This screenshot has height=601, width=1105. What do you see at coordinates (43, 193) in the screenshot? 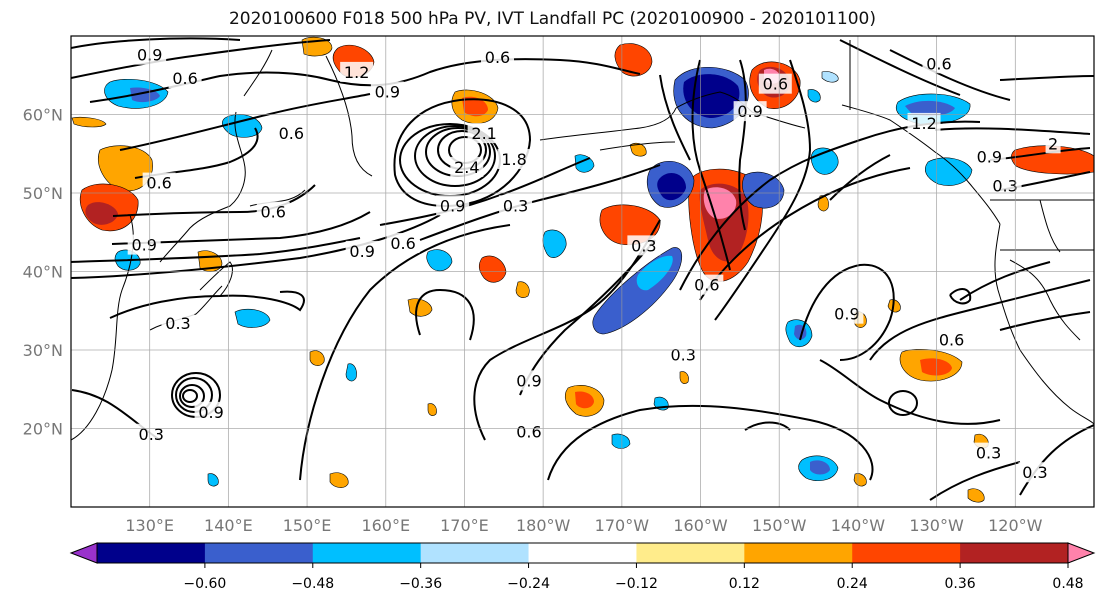
I see `lat-tick-label: 50°N` at bounding box center [43, 193].